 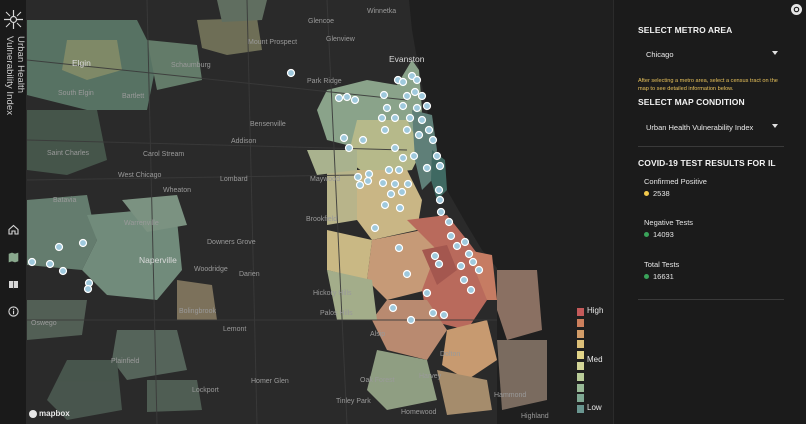 I want to click on place-label: Lemont, so click(x=235, y=329).